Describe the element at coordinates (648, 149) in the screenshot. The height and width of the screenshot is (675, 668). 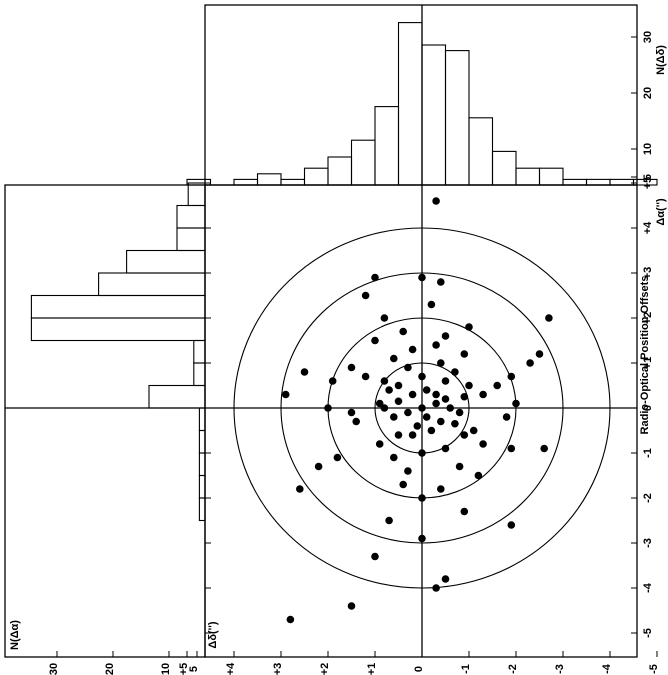
I see `top-histogram-tick-label: 10` at that location.